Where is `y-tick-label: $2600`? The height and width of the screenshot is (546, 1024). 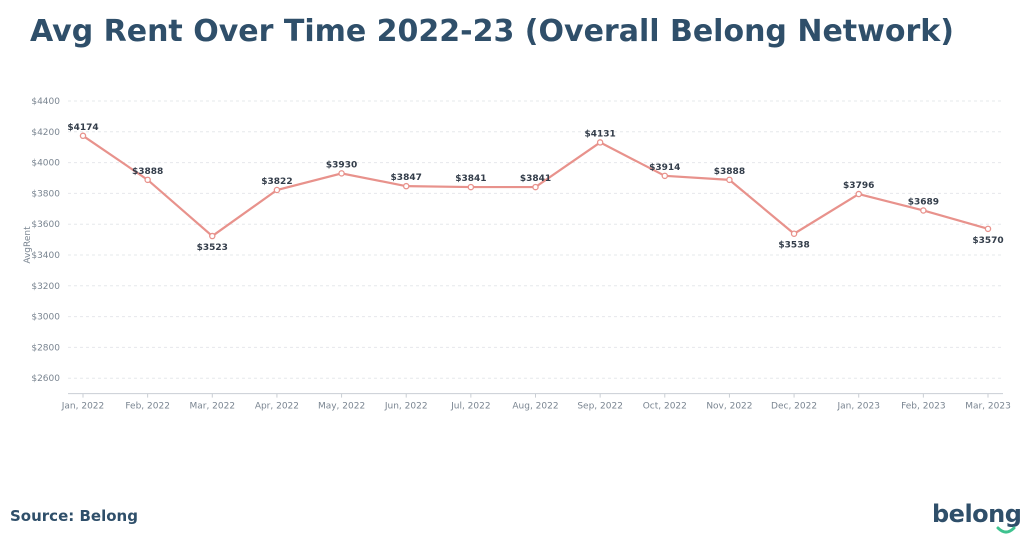
y-tick-label: $2600 is located at coordinates (45, 379).